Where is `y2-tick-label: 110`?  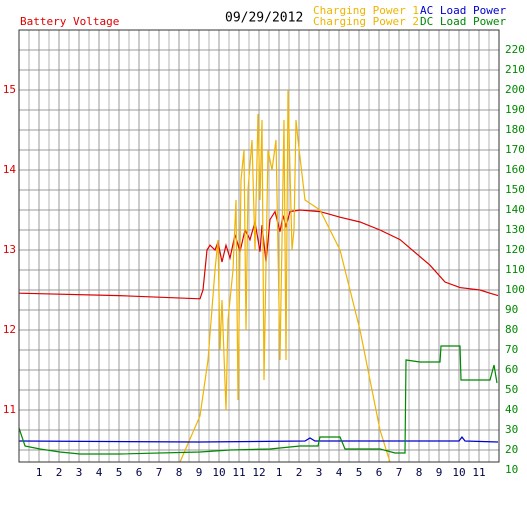 y2-tick-label: 110 is located at coordinates (515, 269).